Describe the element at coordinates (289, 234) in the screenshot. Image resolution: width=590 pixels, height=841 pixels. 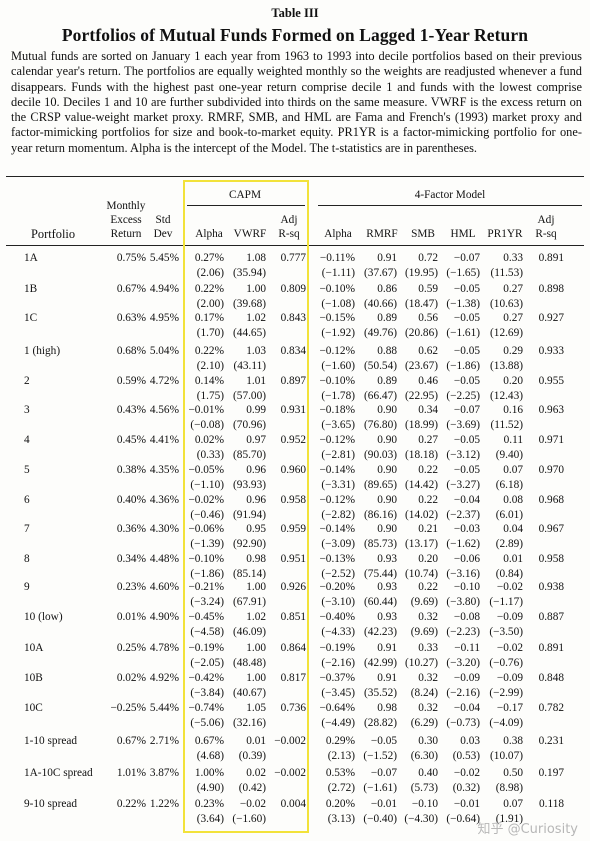
I see `header-capm-rsq: R-sq` at that location.